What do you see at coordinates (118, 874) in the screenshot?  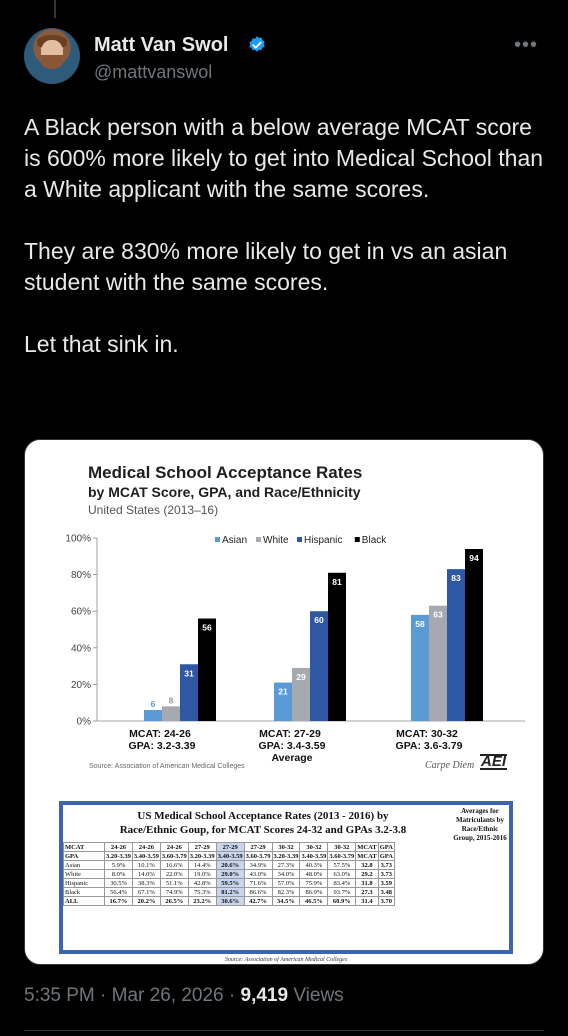 I see `table-cell: 8.0%` at bounding box center [118, 874].